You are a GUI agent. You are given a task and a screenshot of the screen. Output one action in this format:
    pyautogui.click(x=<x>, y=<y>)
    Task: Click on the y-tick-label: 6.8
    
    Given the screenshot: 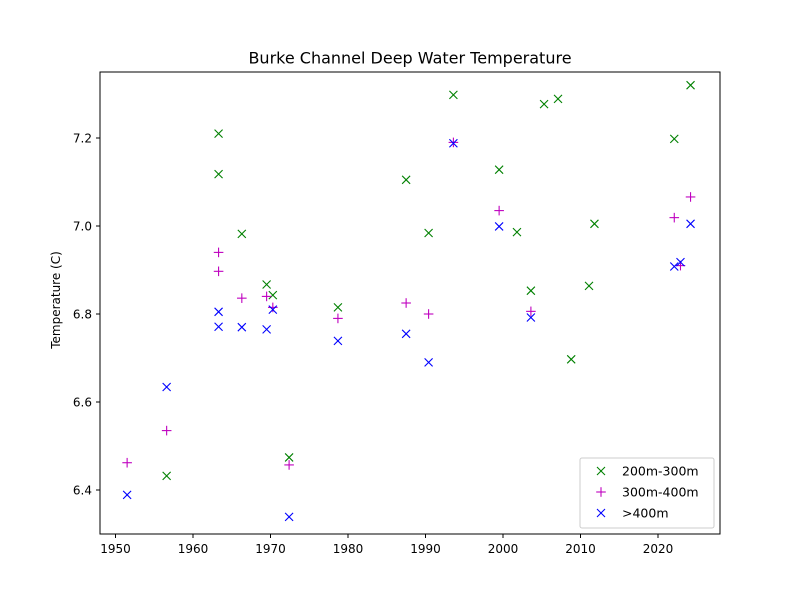 What is the action you would take?
    pyautogui.click(x=82, y=315)
    